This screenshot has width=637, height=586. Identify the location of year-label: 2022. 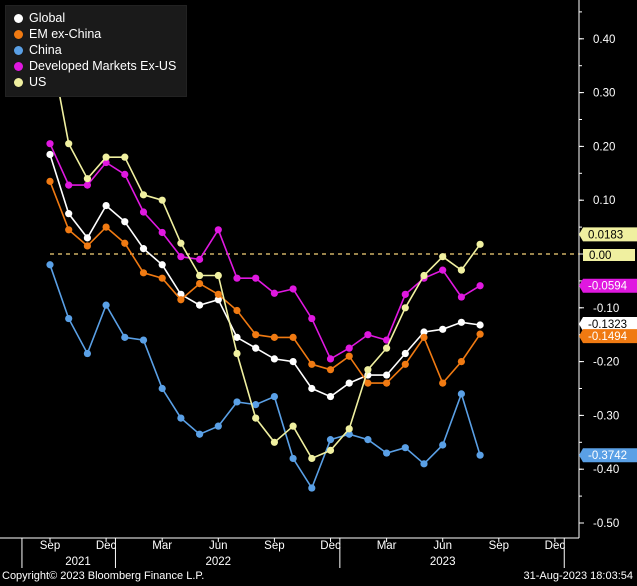
(219, 562).